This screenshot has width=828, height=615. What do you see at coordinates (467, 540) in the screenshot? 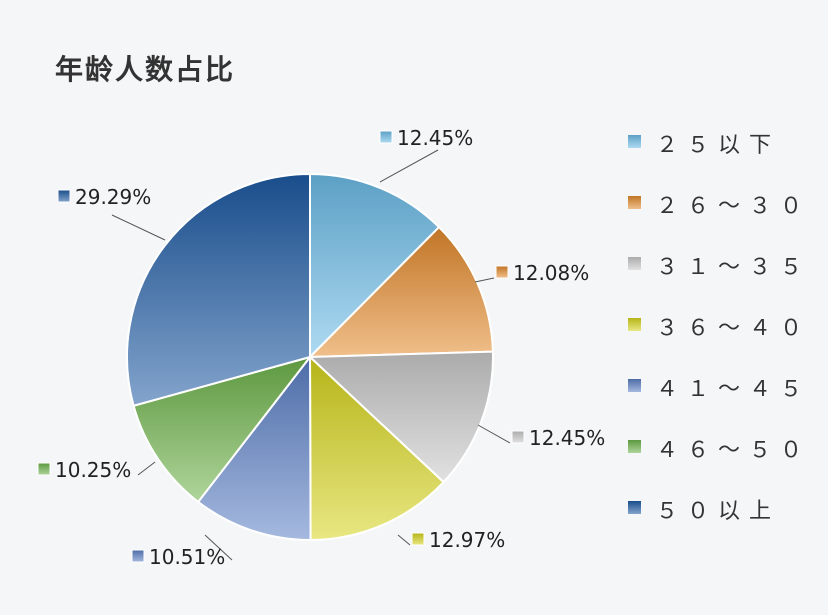
I see `data-label: 12.97%` at bounding box center [467, 540].